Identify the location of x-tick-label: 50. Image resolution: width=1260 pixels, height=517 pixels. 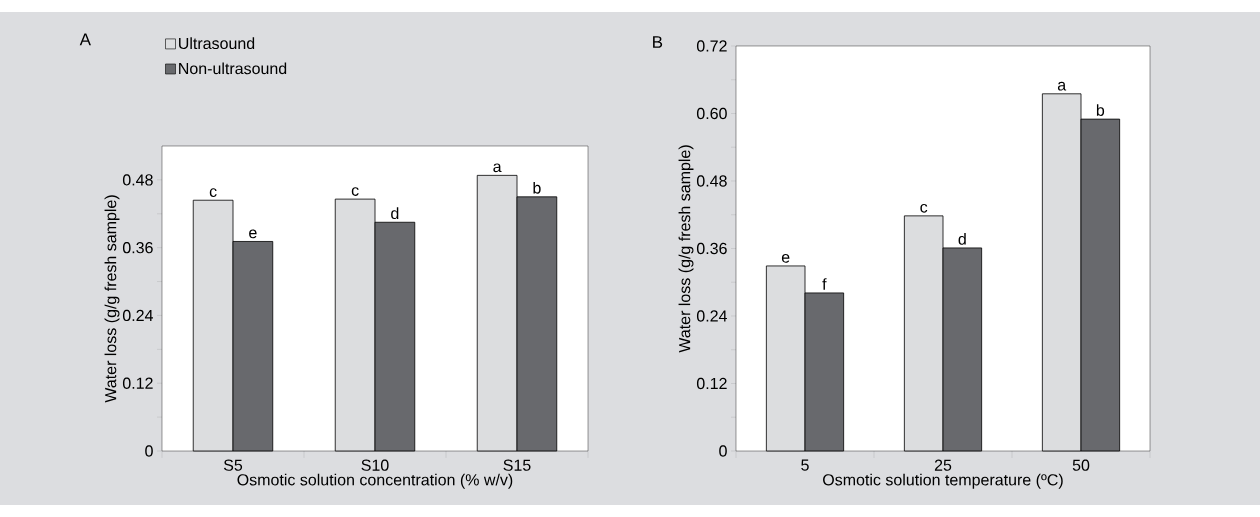
(1081, 465).